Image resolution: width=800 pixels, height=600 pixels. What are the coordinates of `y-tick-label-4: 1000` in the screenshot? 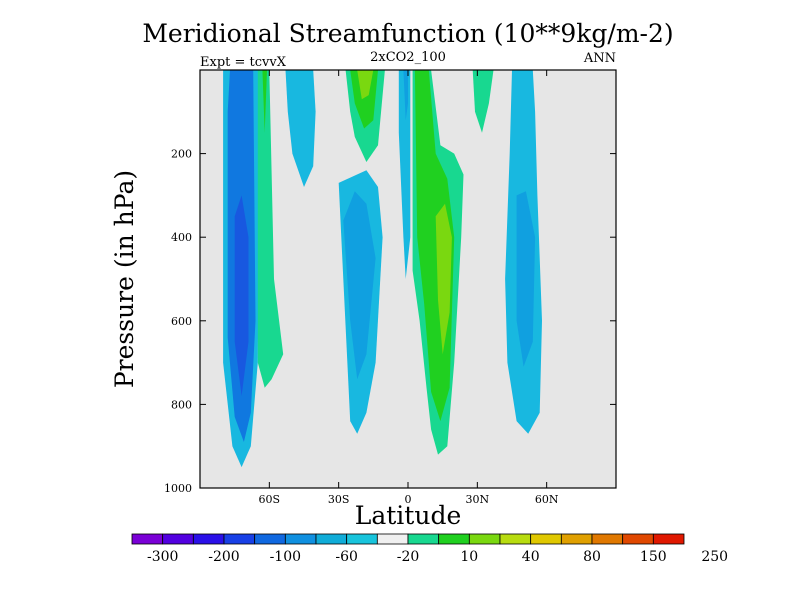 It's located at (178, 488).